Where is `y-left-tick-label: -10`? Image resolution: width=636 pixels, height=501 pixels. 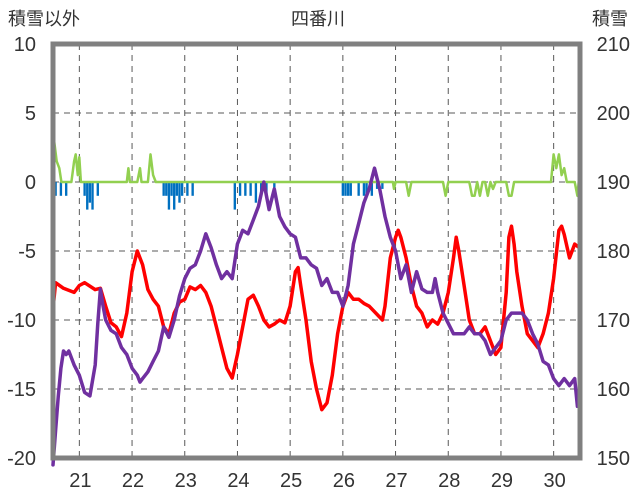 y-left-tick-label: -10 is located at coordinates (21, 321).